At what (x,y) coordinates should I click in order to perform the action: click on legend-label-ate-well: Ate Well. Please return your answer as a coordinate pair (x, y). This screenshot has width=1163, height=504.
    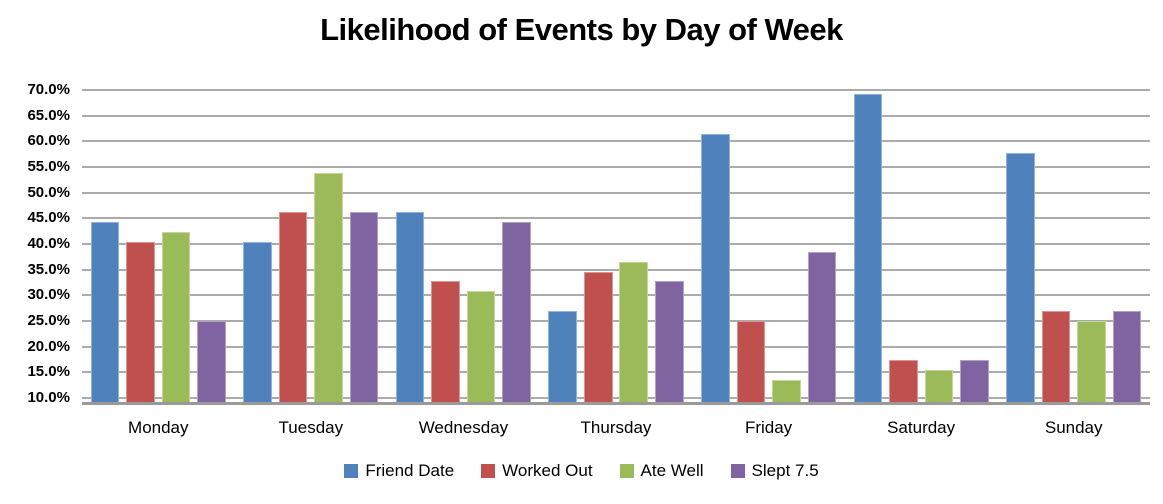
    Looking at the image, I should click on (672, 470).